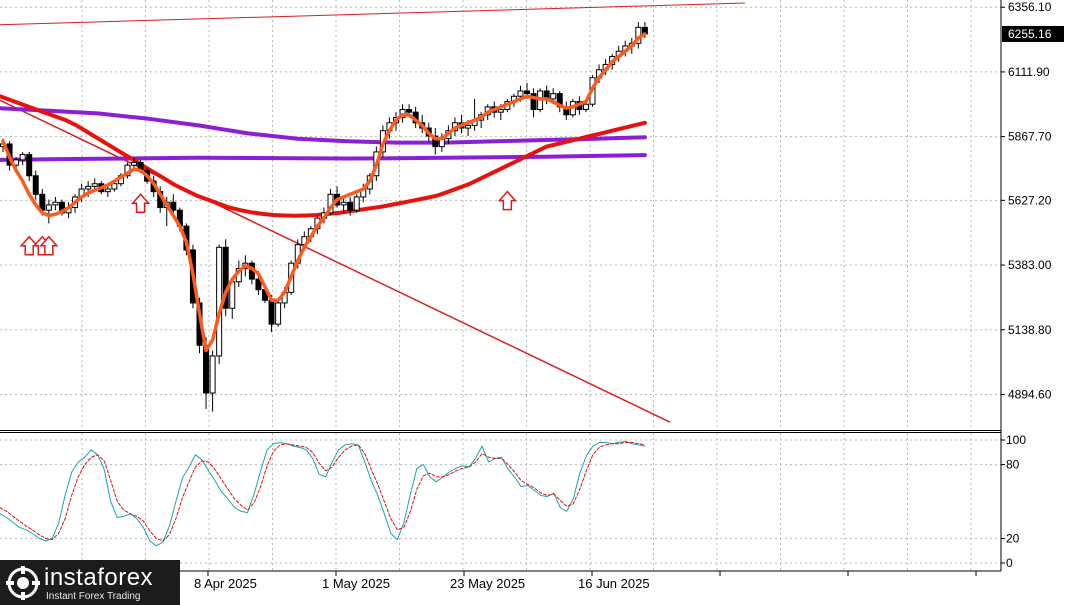 The height and width of the screenshot is (605, 1076). I want to click on brand-logo: instaforex Instant Forex Trading, so click(90, 582).